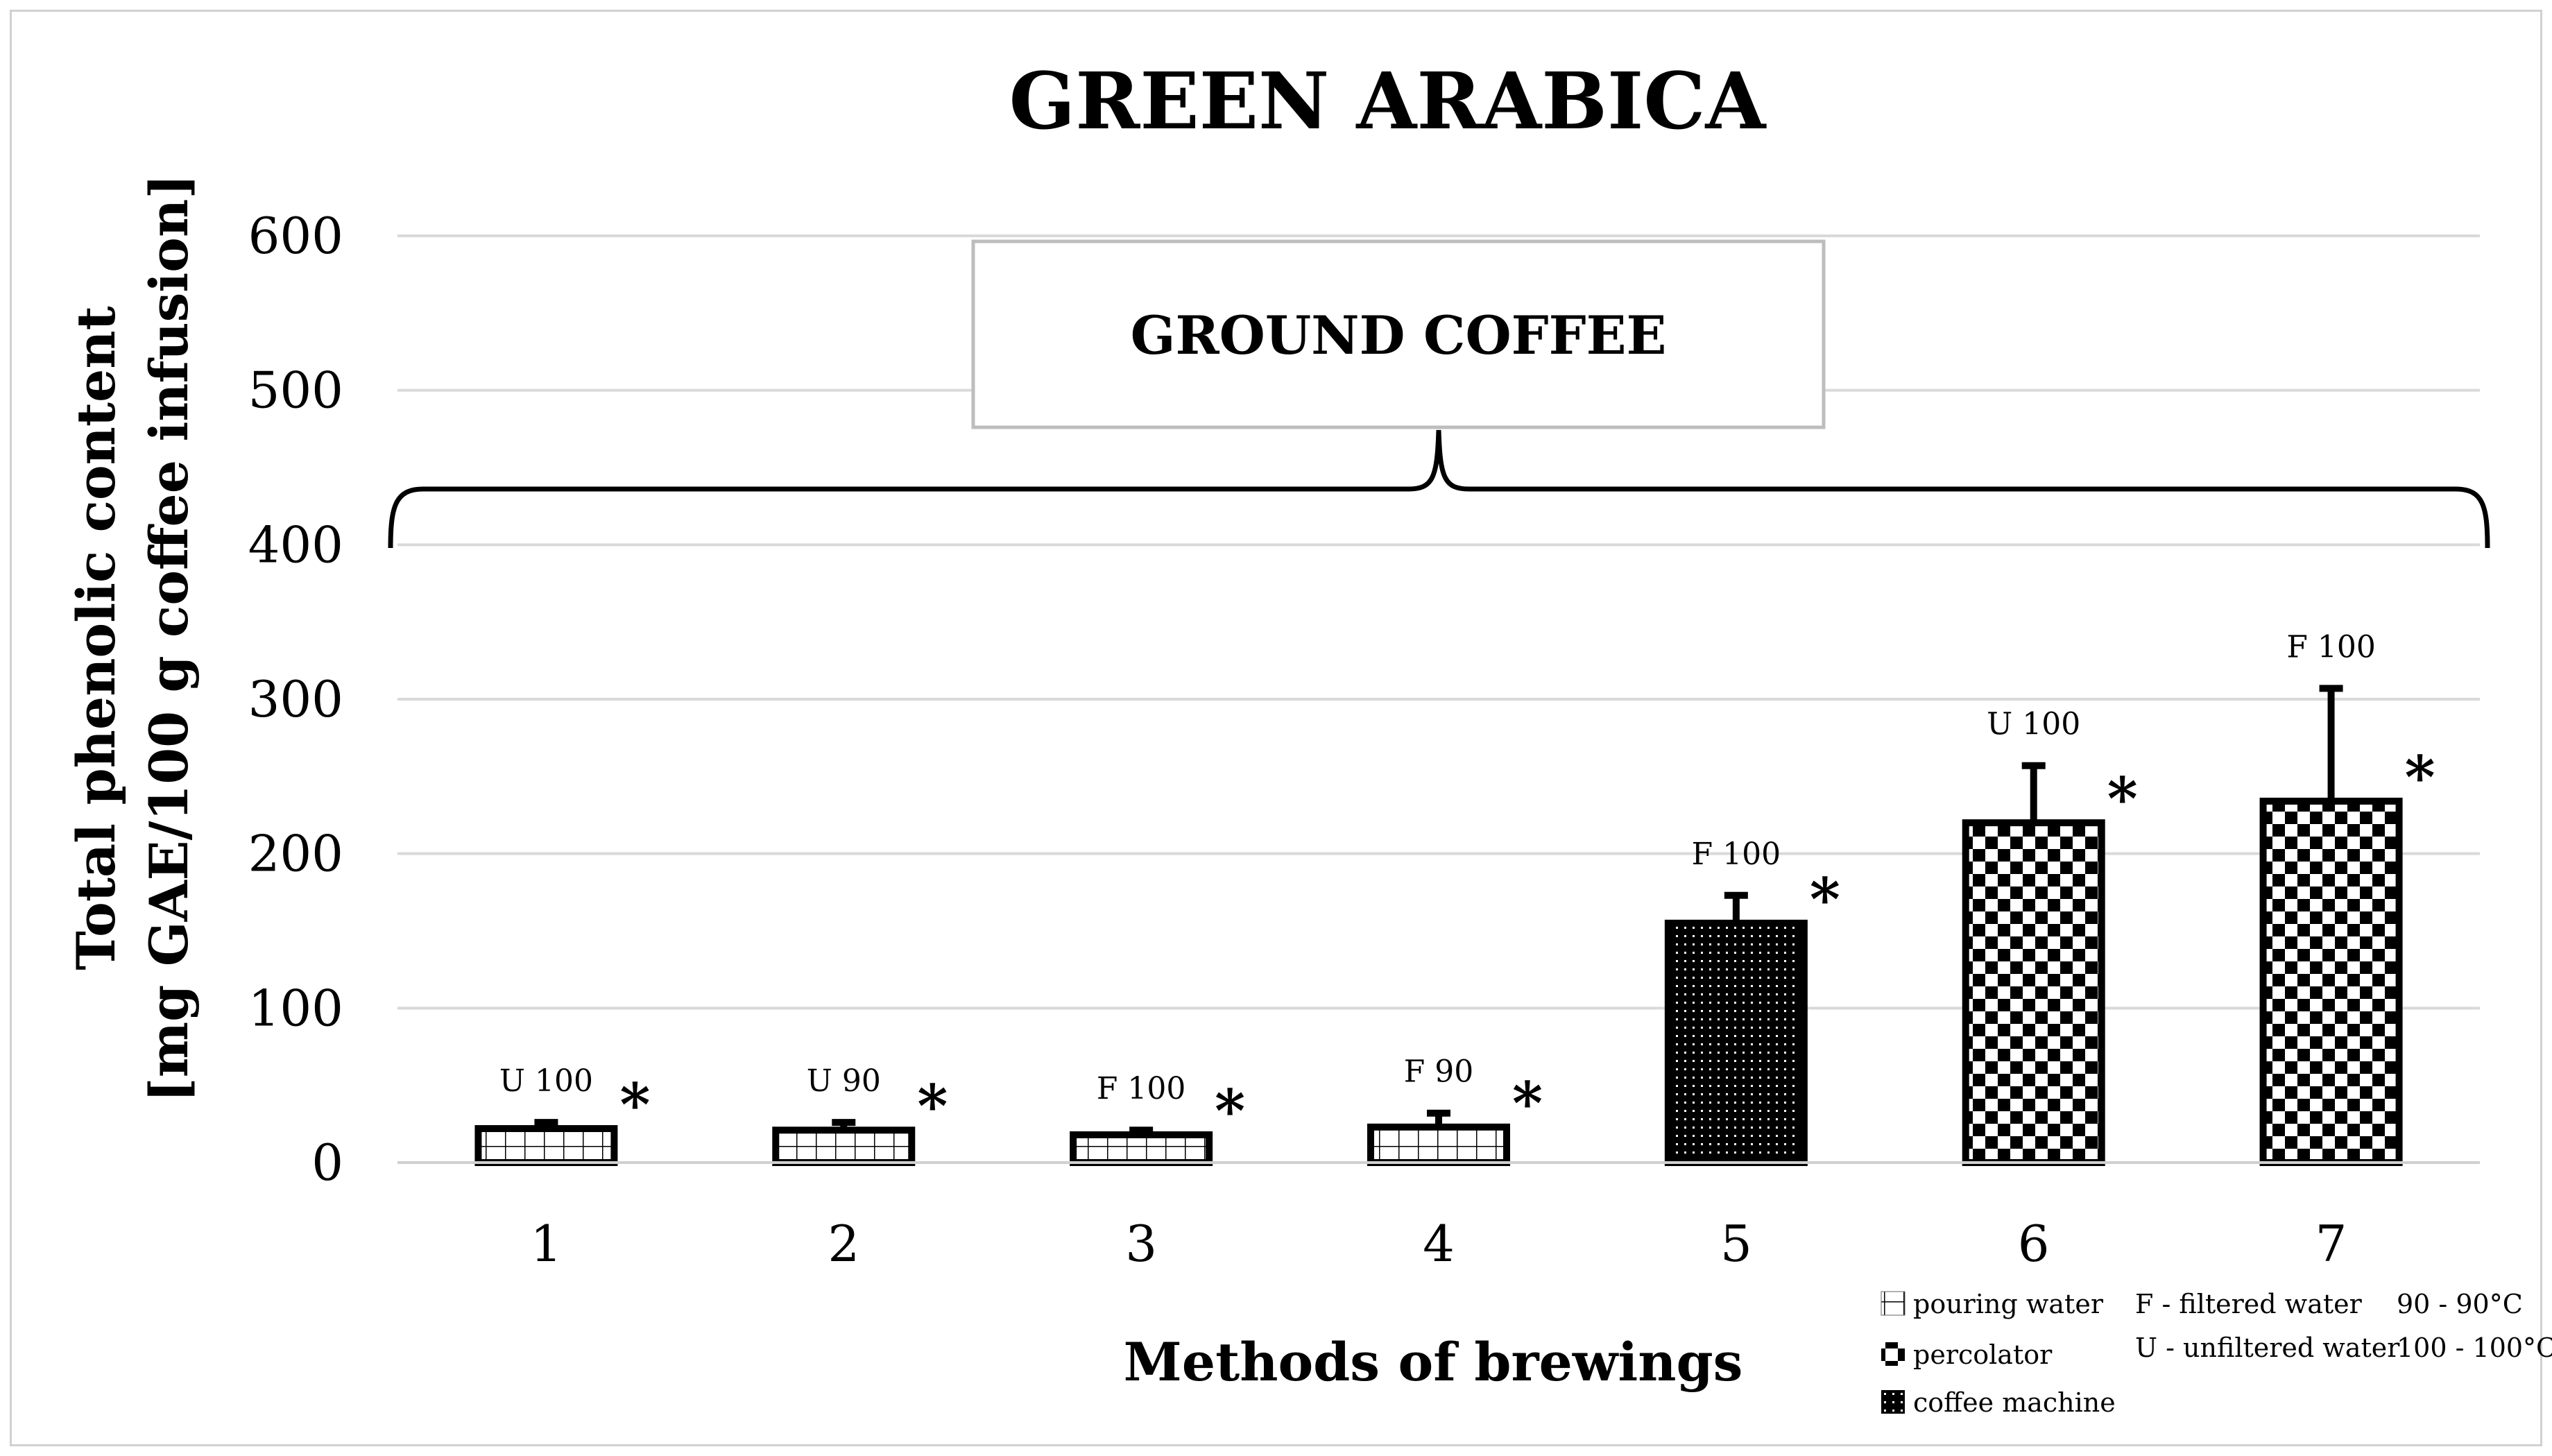  Describe the element at coordinates (1736, 1244) in the screenshot. I see `x-tick-label: 5` at that location.